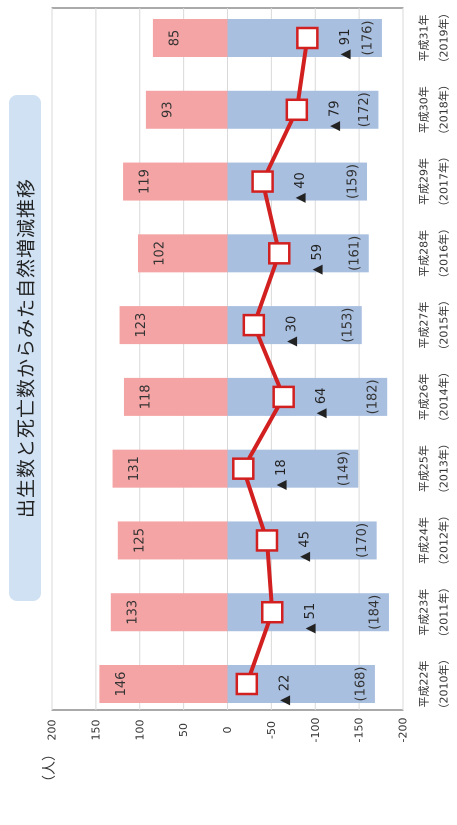 This screenshot has width=457, height=825. Describe the element at coordinates (334, 115) in the screenshot. I see `change-value-label: ▲ 79` at that location.